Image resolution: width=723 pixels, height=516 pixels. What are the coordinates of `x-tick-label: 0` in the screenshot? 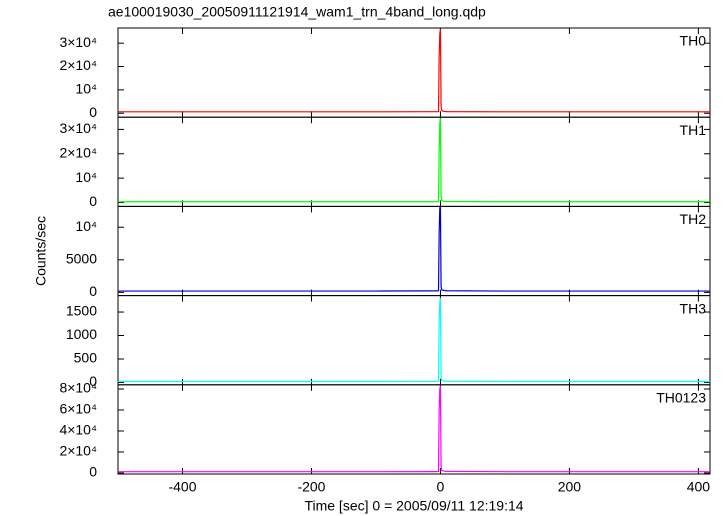 It's located at (441, 487).